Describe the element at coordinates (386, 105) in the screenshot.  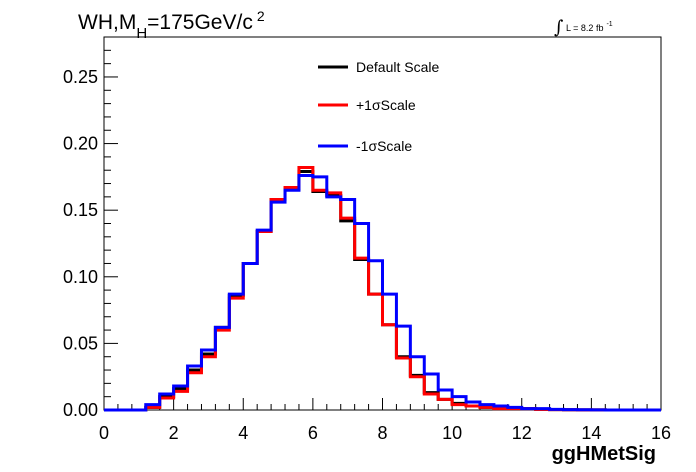
I see `legend-label: +1σScale` at that location.